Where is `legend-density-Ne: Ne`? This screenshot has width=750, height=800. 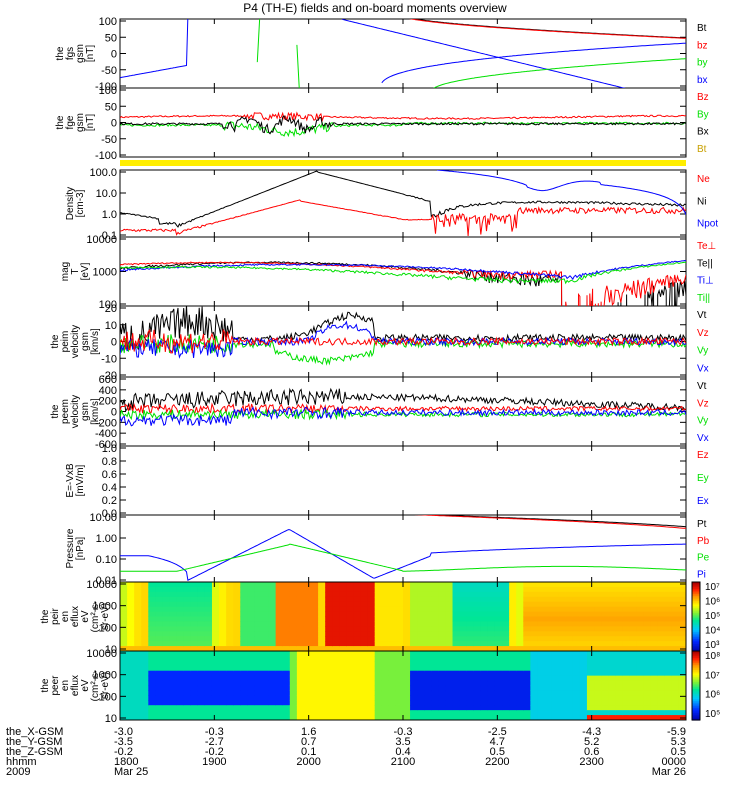
legend-density-Ne: Ne is located at coordinates (703, 179).